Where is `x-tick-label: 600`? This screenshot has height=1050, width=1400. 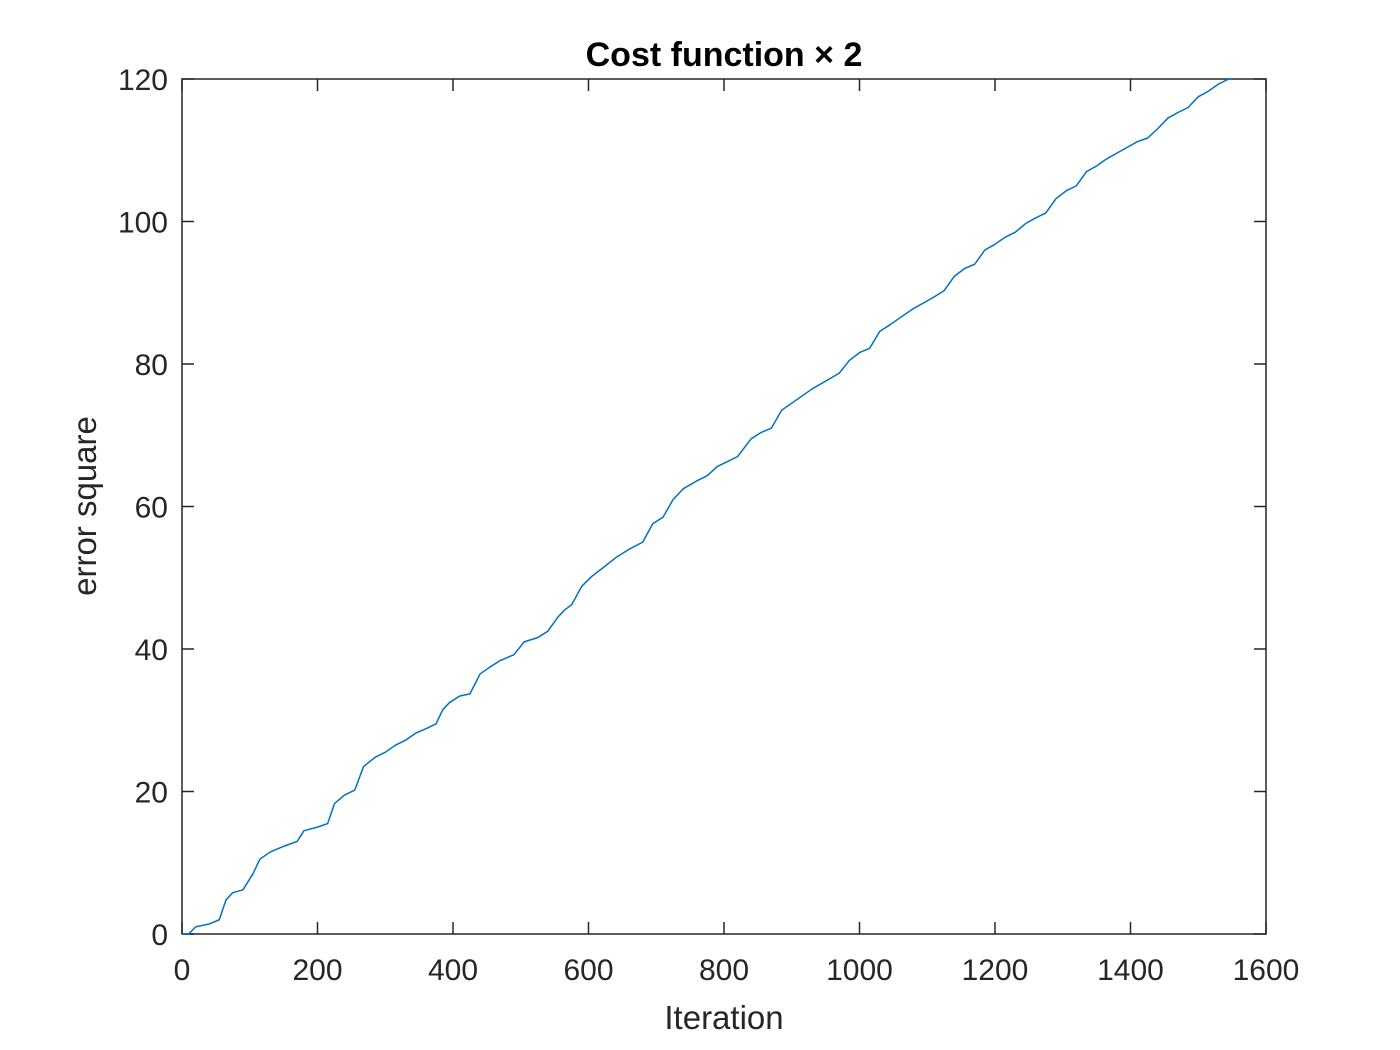 x-tick-label: 600 is located at coordinates (588, 970).